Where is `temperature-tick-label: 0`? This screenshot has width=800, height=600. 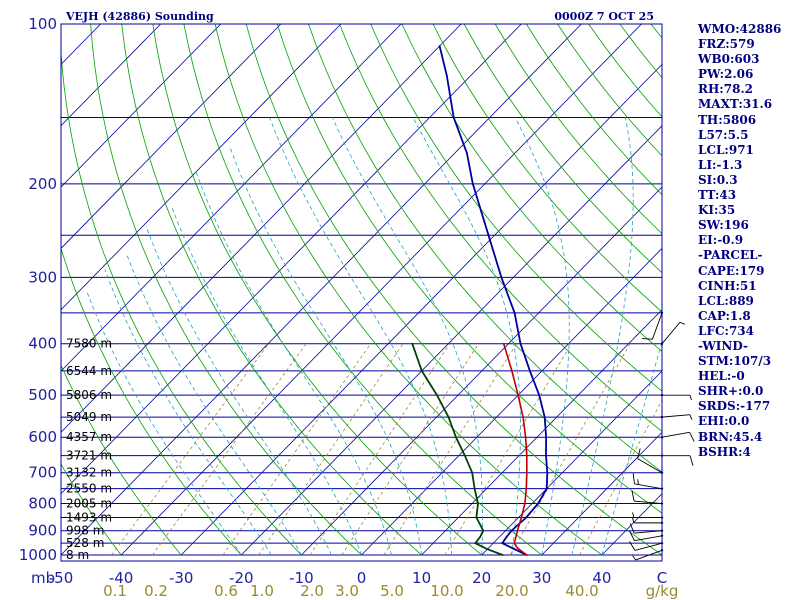
temperature-tick-label: 0 is located at coordinates (362, 578).